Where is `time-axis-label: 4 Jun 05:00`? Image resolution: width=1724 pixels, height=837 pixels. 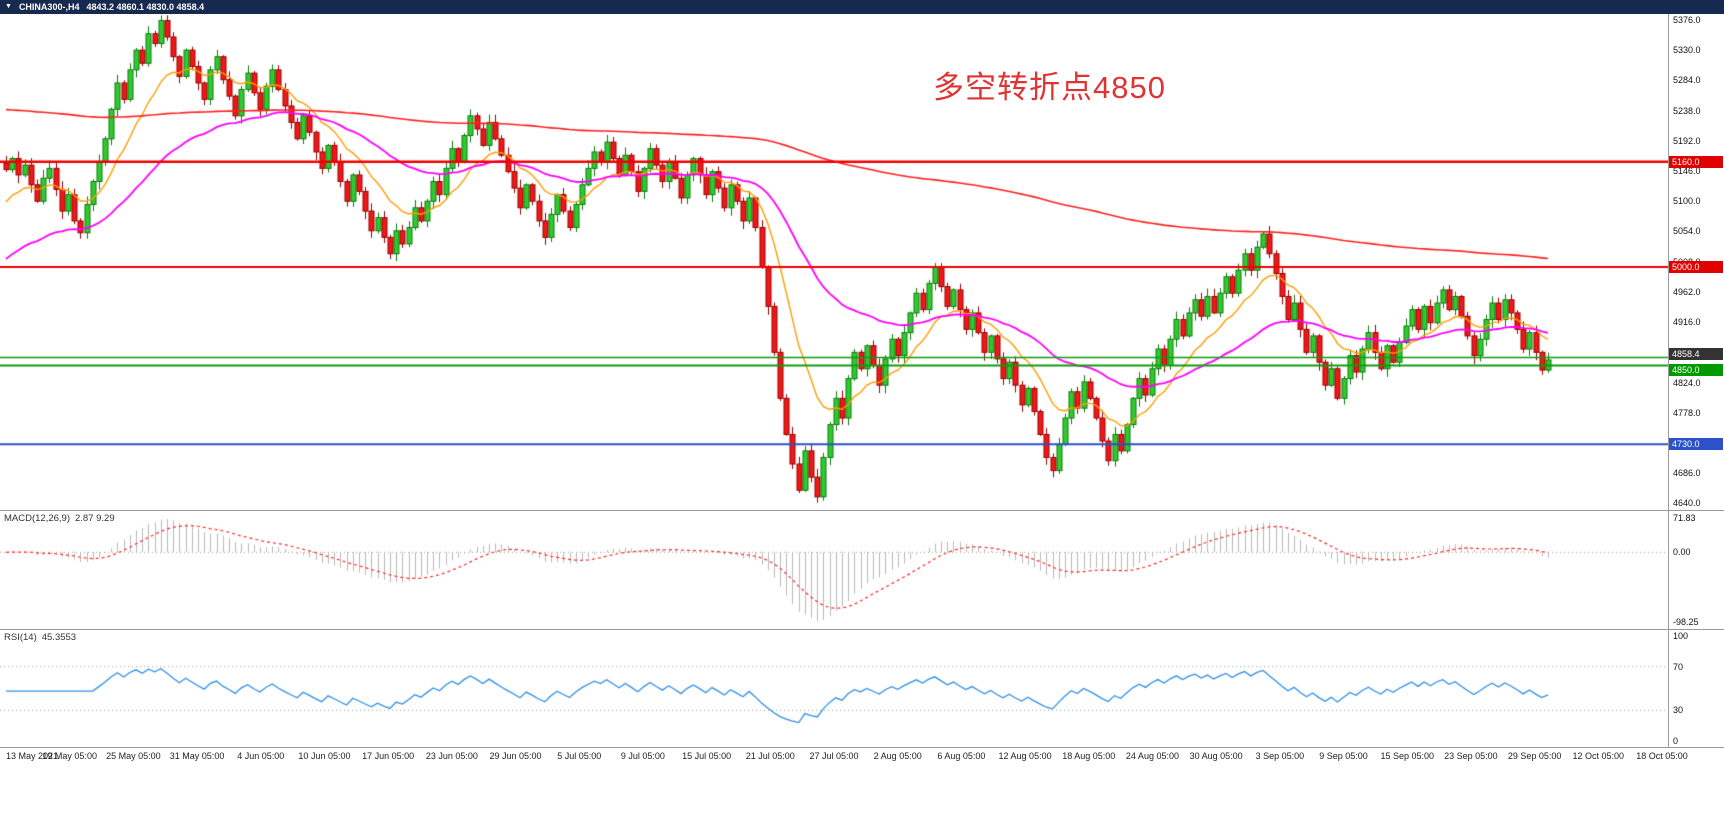
time-axis-label: 4 Jun 05:00 is located at coordinates (261, 756).